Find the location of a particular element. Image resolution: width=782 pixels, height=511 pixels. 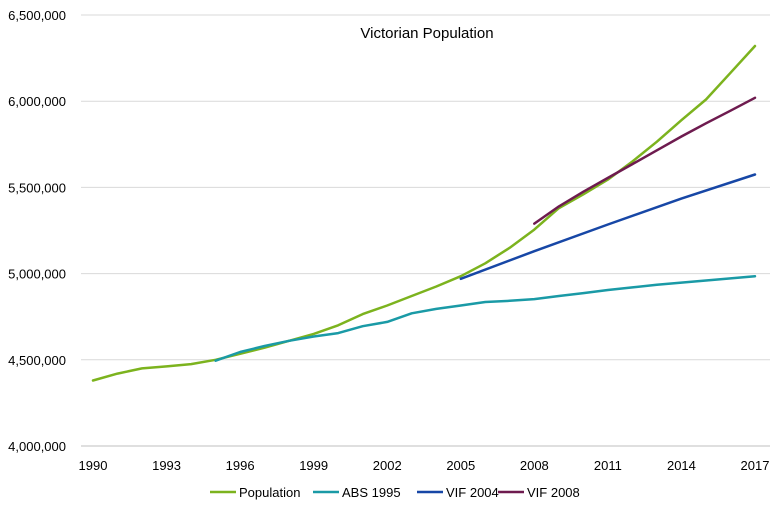

x-tick-label: 2011 is located at coordinates (608, 465).